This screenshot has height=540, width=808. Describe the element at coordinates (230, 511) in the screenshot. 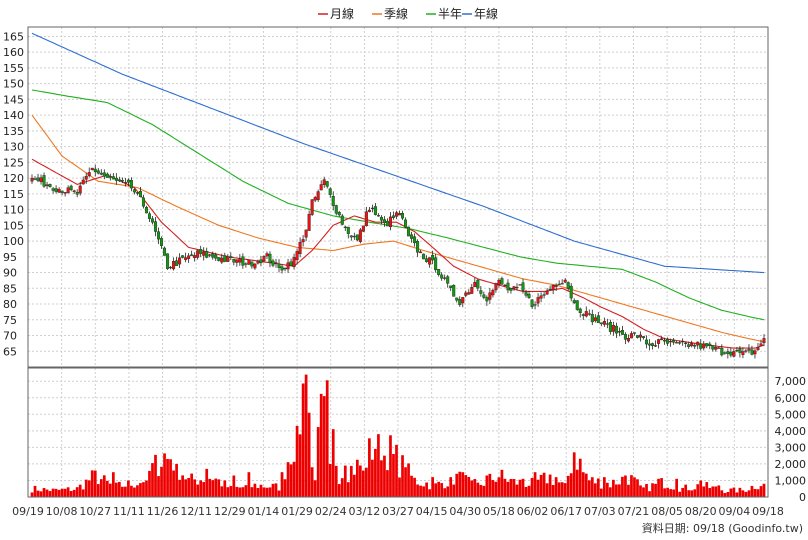

I see `x-tick-label: 12/29` at that location.